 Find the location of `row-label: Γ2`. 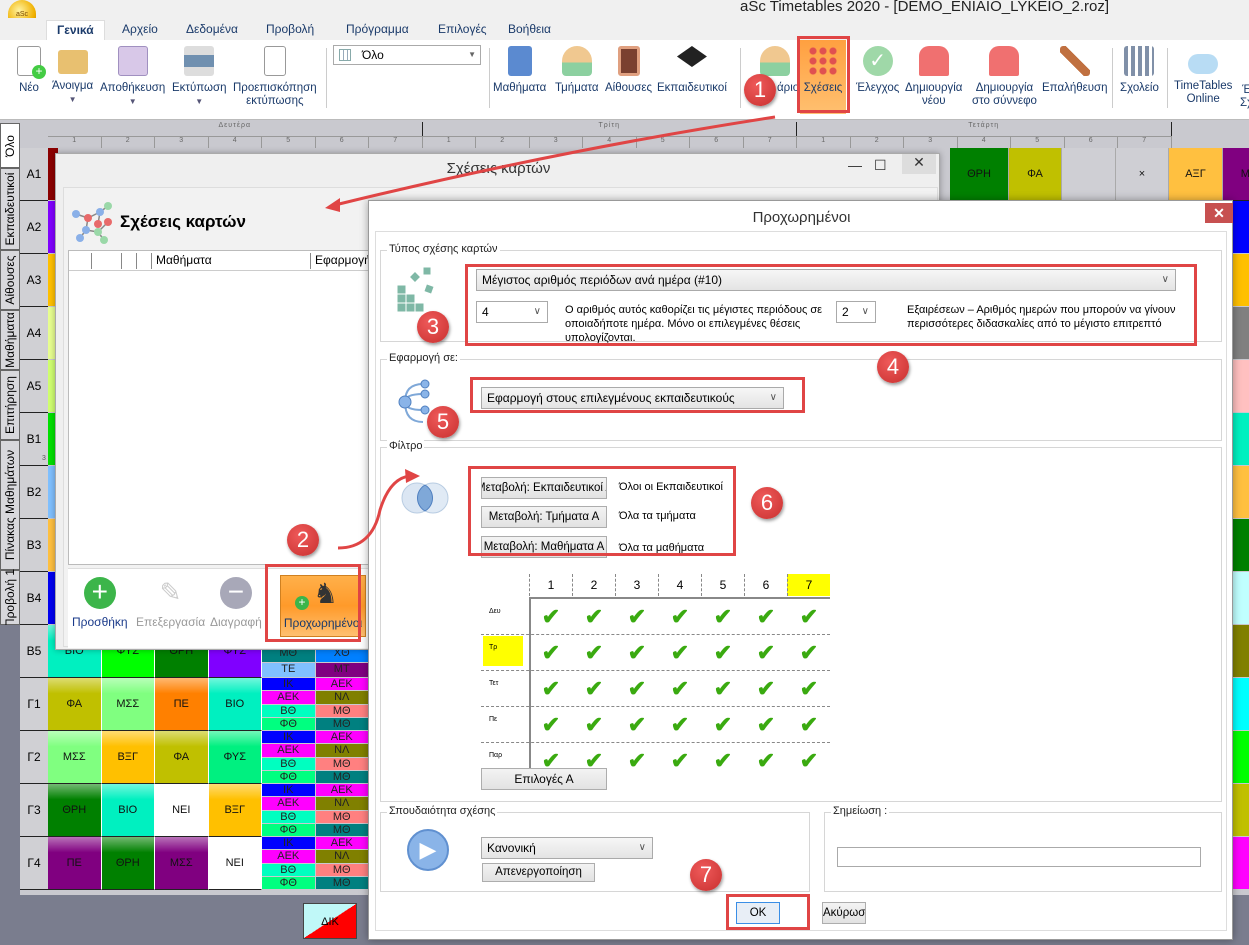

row-label: Γ2 is located at coordinates (34, 757).